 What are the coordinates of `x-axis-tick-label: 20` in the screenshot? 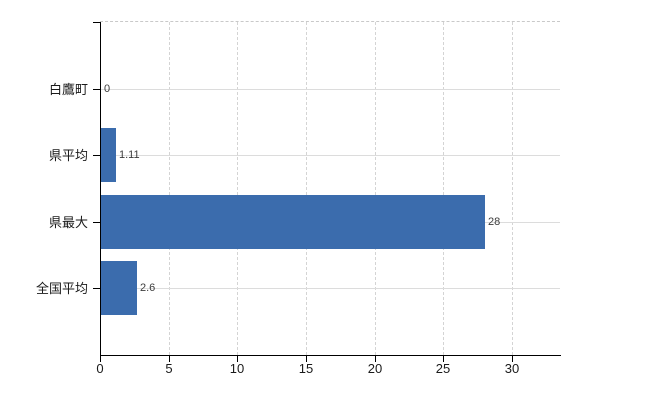 It's located at (375, 368).